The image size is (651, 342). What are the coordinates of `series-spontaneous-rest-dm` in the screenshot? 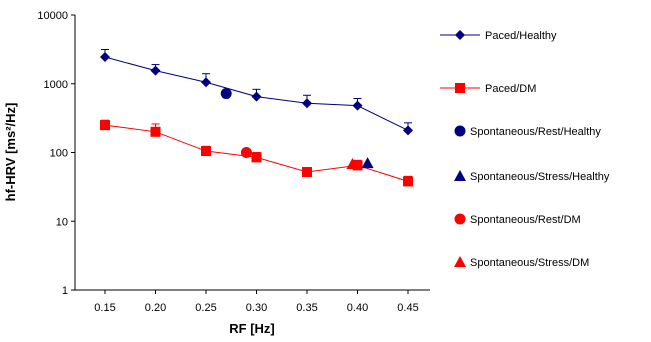 It's located at (246, 152).